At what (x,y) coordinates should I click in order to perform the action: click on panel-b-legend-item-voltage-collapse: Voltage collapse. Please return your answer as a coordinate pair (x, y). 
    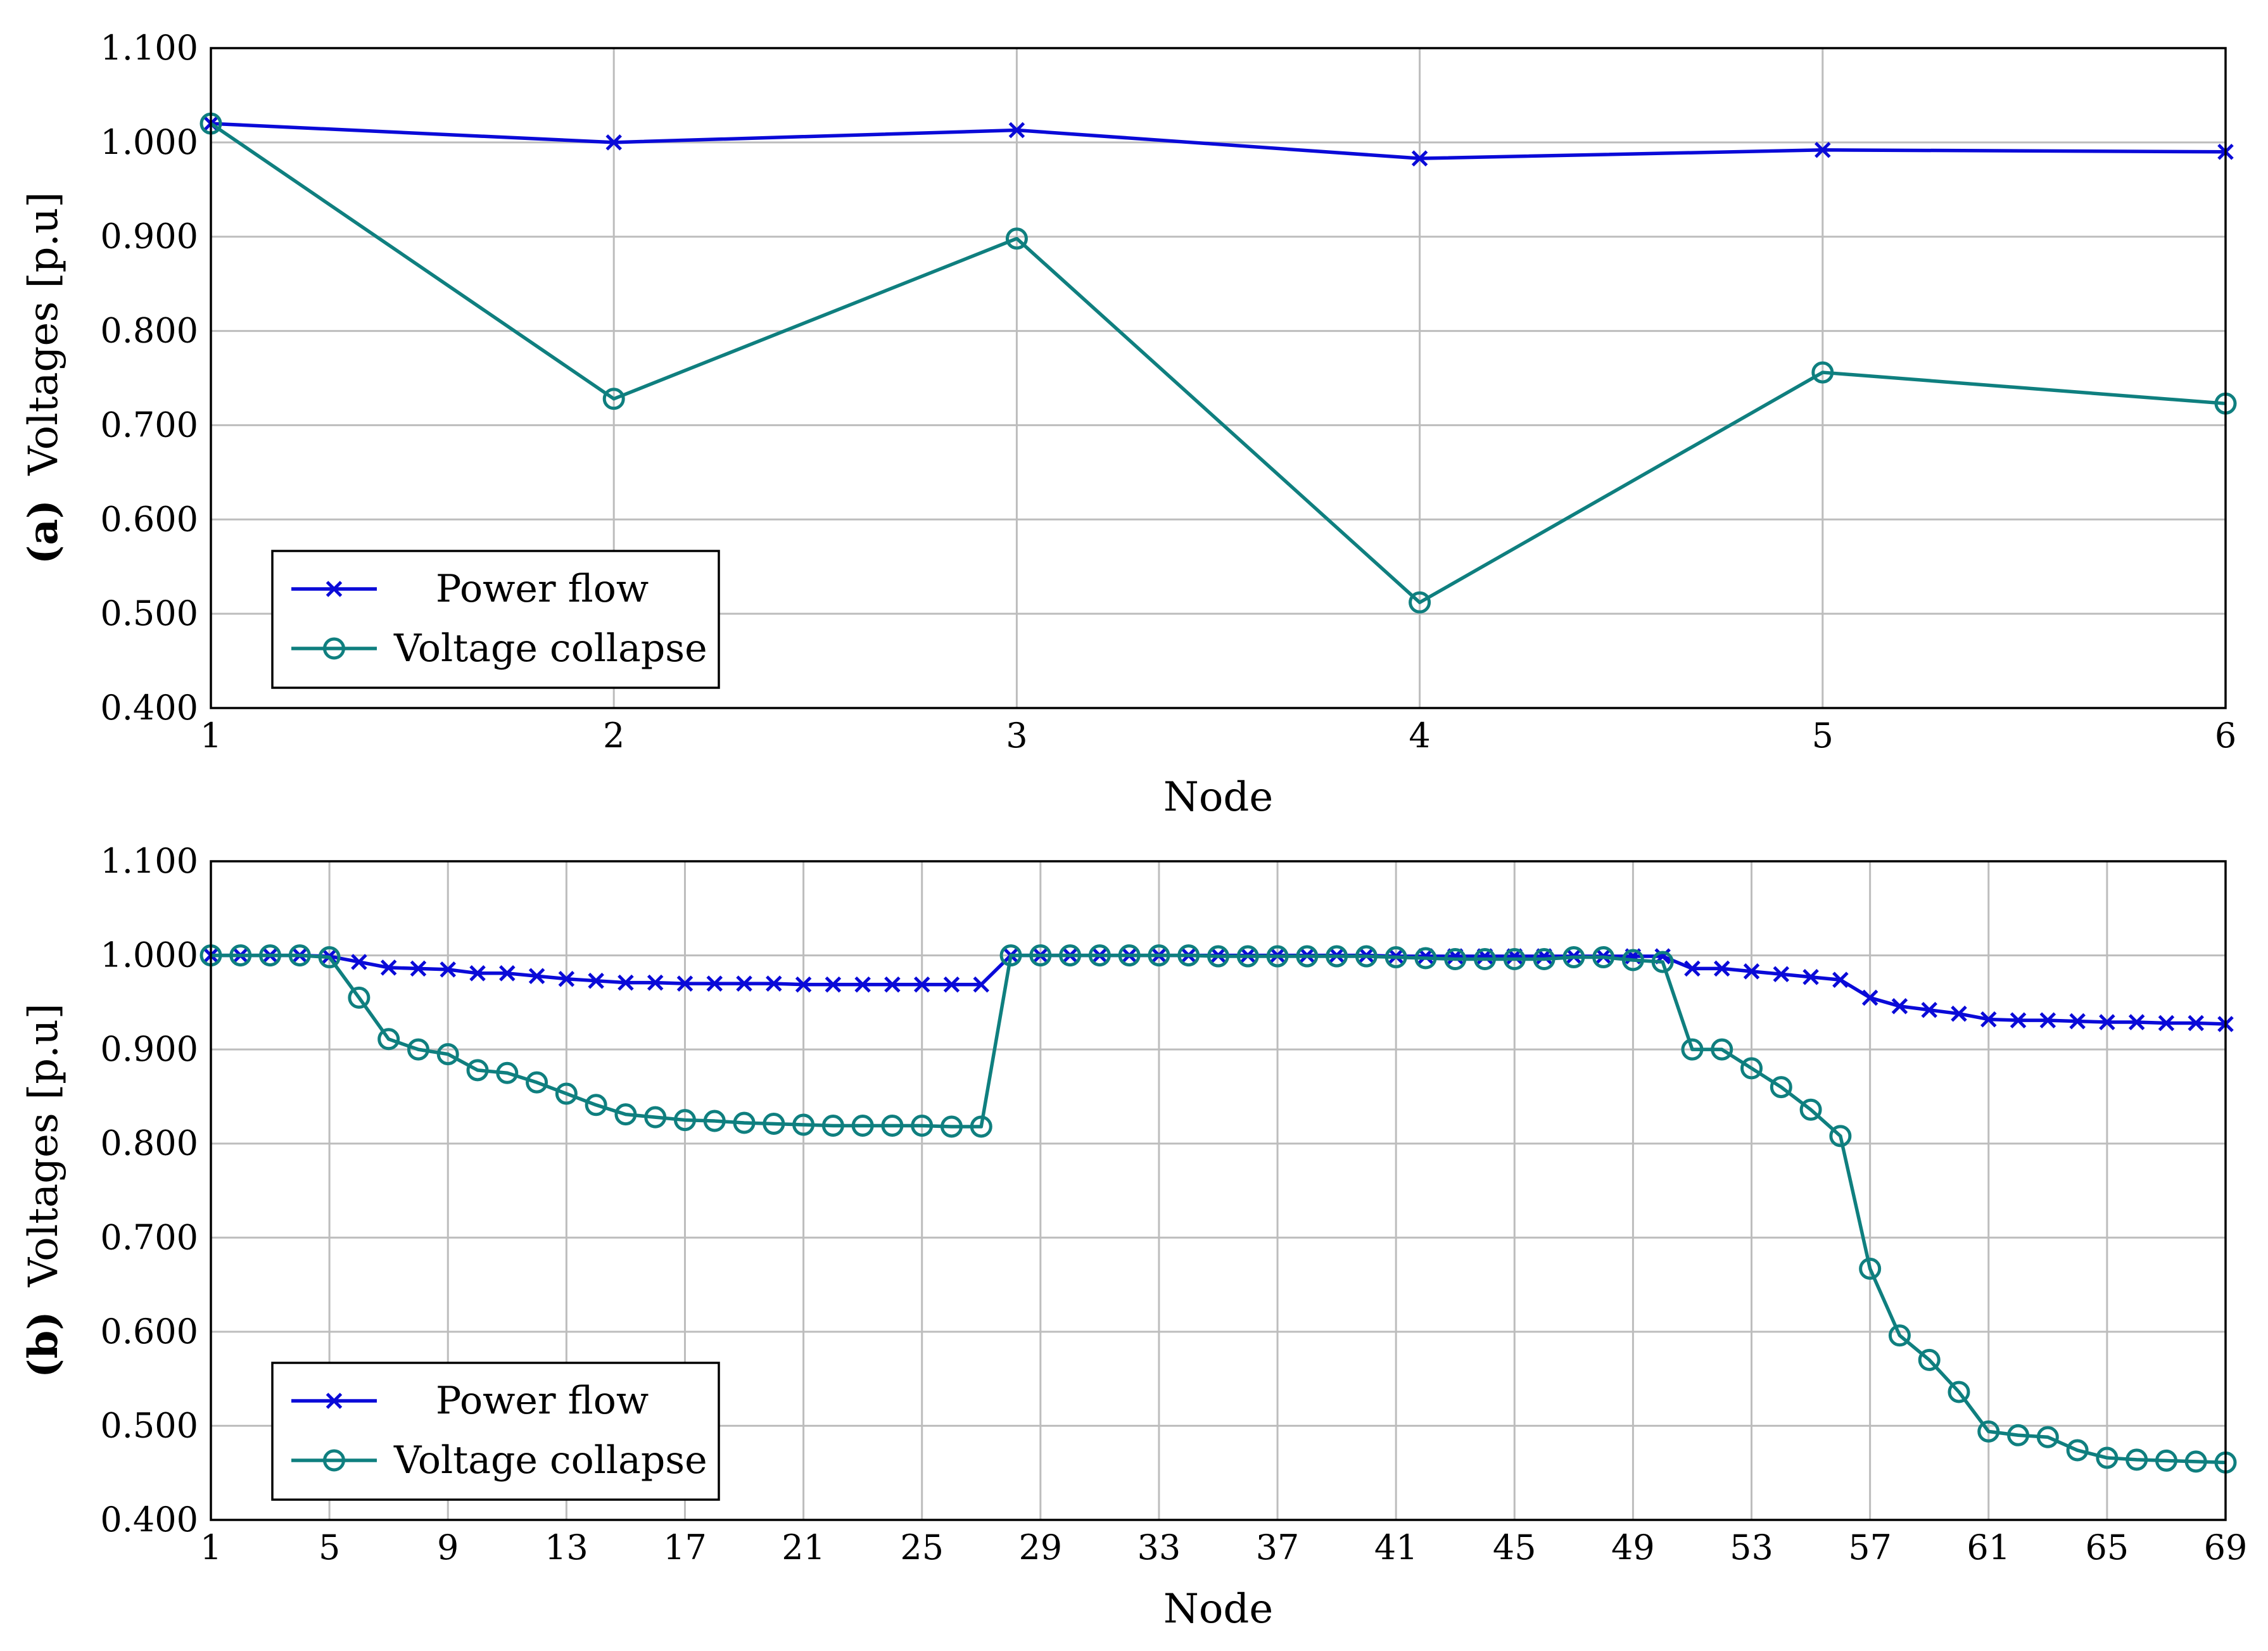
    Looking at the image, I should click on (499, 1460).